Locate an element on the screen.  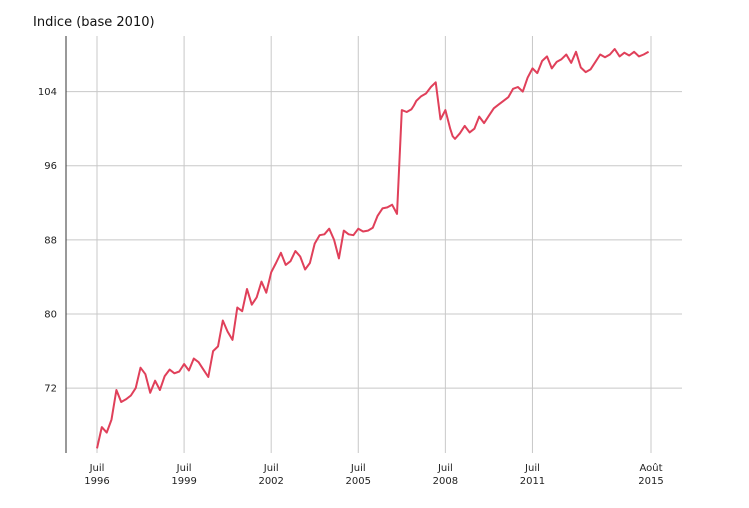
y-tick-label: 80 is located at coordinates (50, 315).